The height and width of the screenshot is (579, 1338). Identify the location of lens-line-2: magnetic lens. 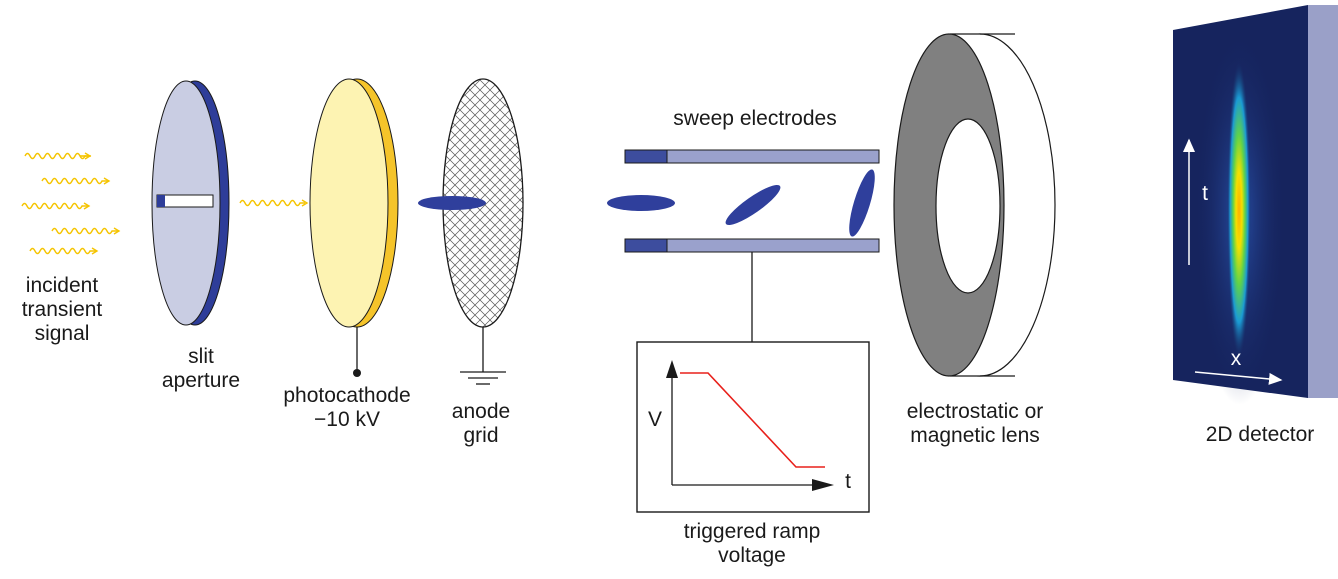
(975, 435).